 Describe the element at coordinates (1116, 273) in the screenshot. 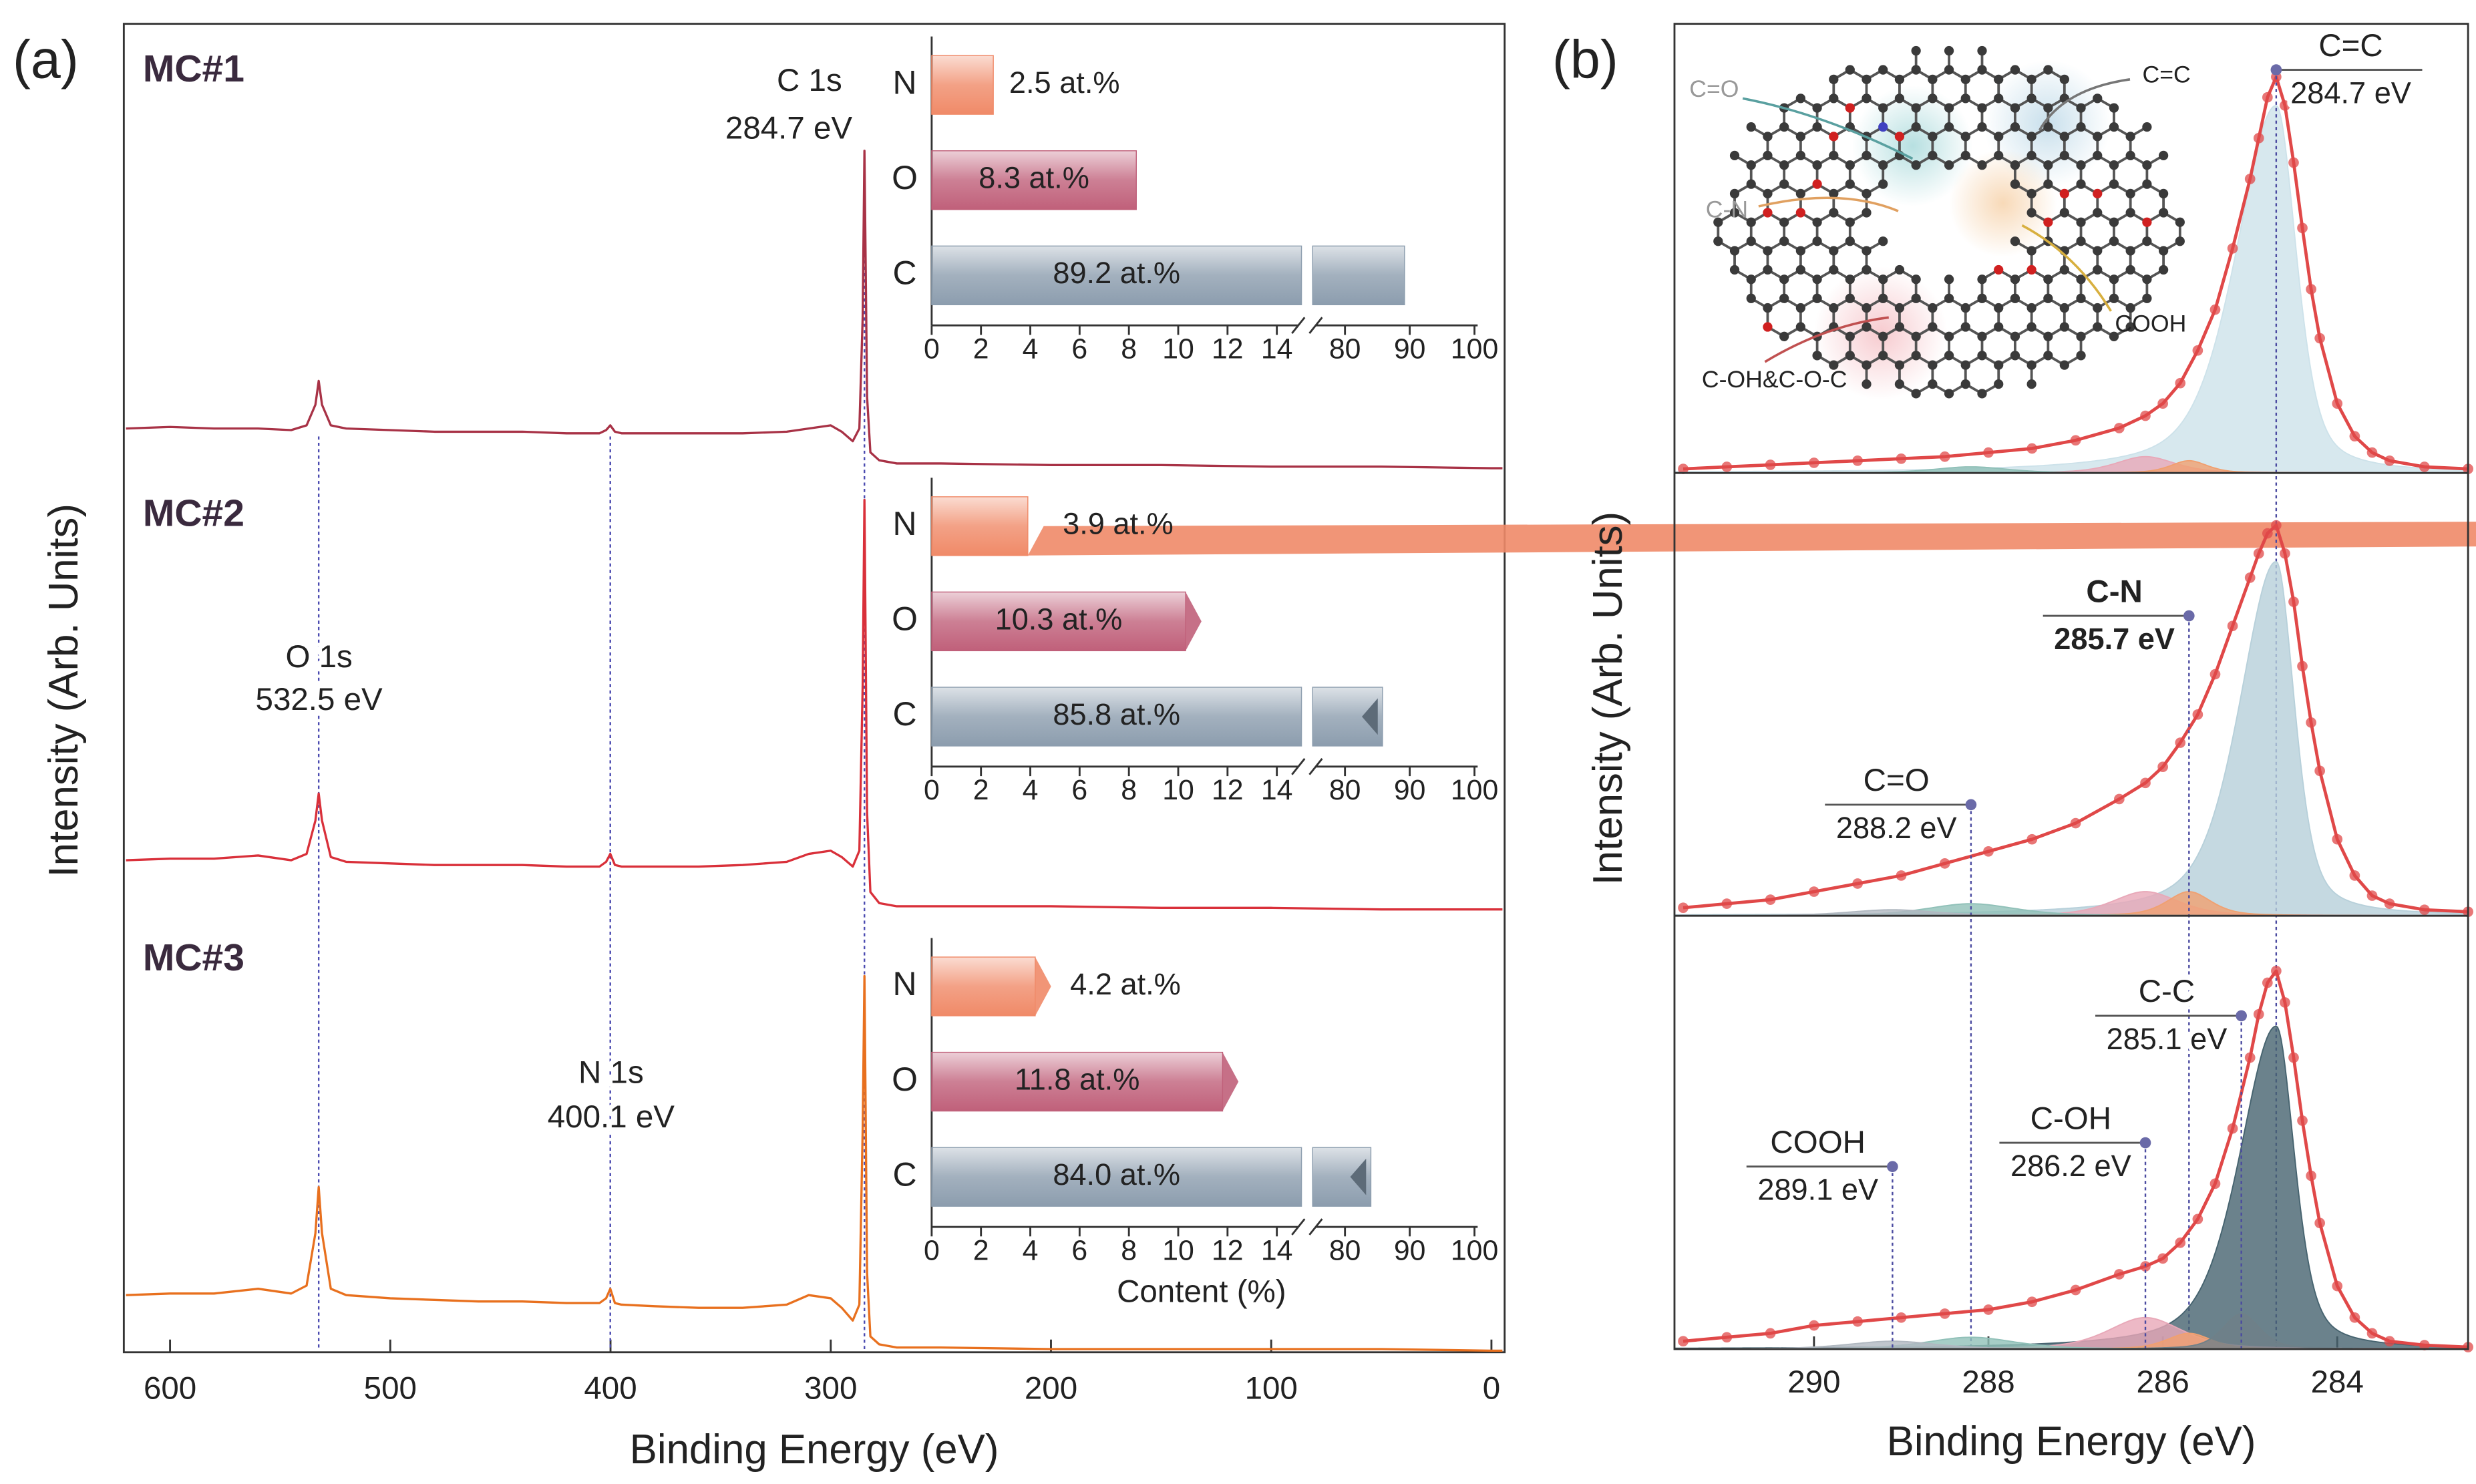

I see `value-label: 89.2 at.%` at that location.